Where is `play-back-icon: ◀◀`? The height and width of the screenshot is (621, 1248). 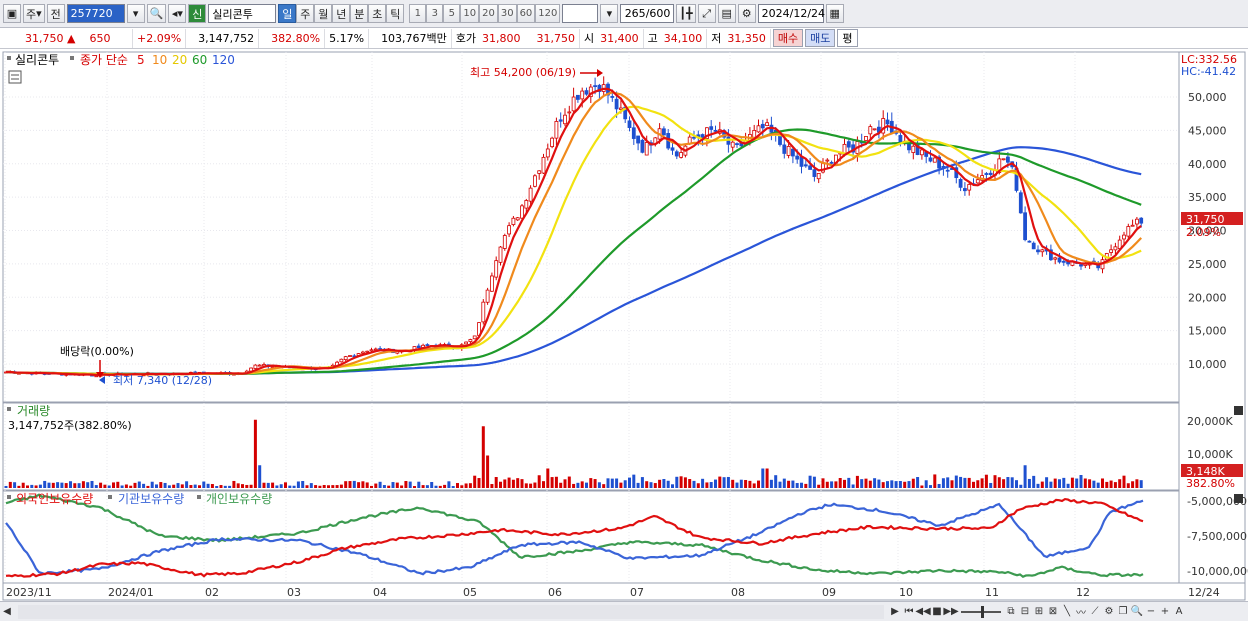 play-back-icon: ◀◀ is located at coordinates (923, 611).